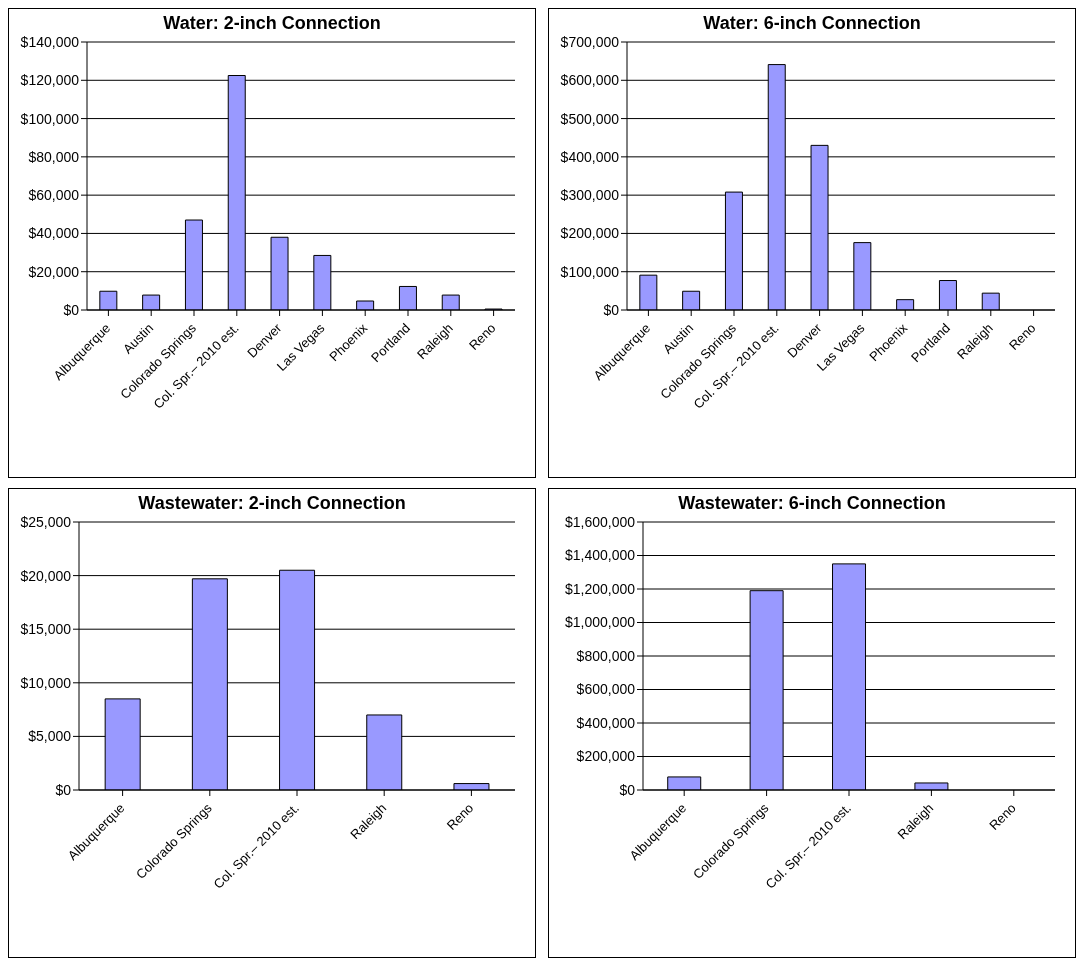  Describe the element at coordinates (590, 118) in the screenshot. I see `y-tick-label: $500,000` at that location.